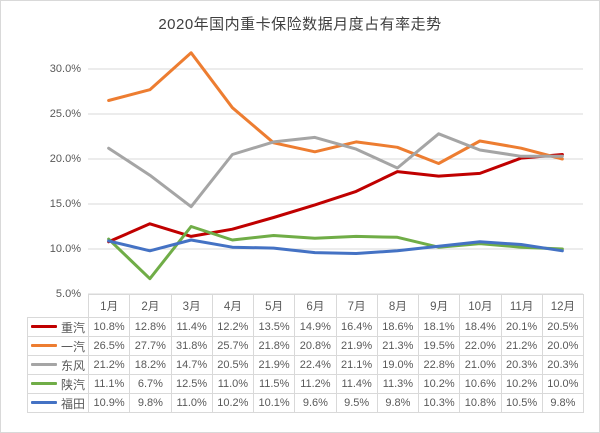 Image resolution: width=600 pixels, height=433 pixels. Describe the element at coordinates (398, 346) in the screenshot. I see `value-cell: 21.3%` at that location.